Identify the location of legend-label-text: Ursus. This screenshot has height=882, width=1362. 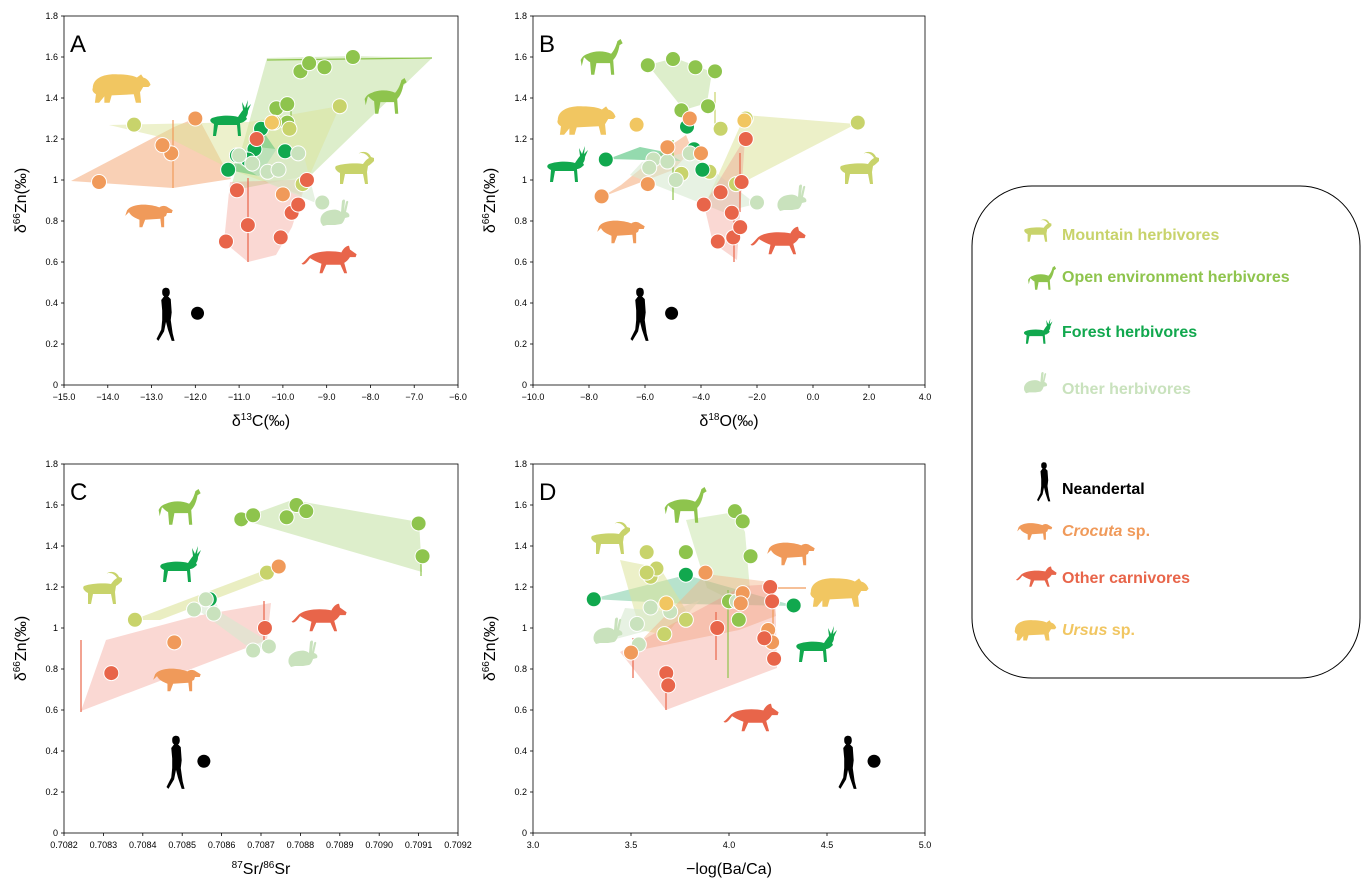
(1084, 630).